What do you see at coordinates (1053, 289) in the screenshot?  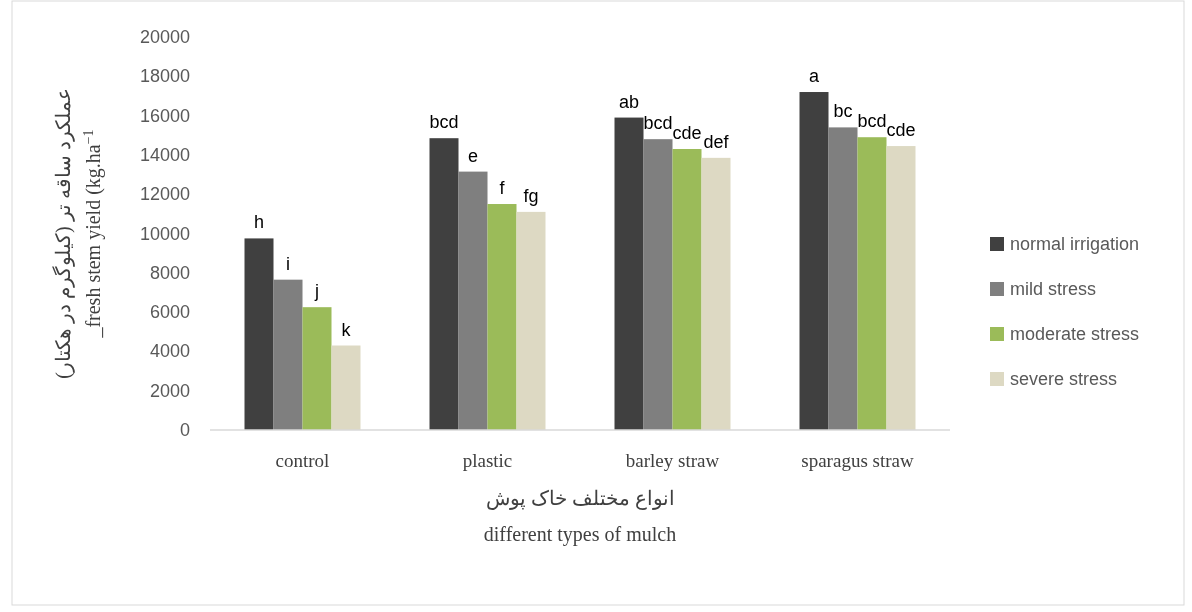 I see `legend-label: mild stress` at bounding box center [1053, 289].